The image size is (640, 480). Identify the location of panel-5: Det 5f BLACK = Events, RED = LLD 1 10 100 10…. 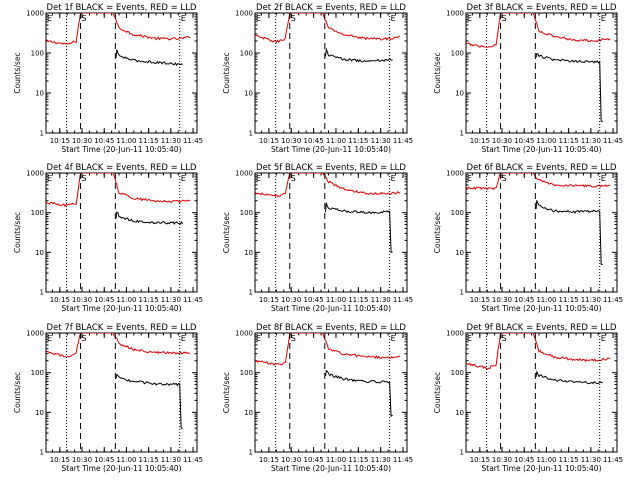
(317, 238).